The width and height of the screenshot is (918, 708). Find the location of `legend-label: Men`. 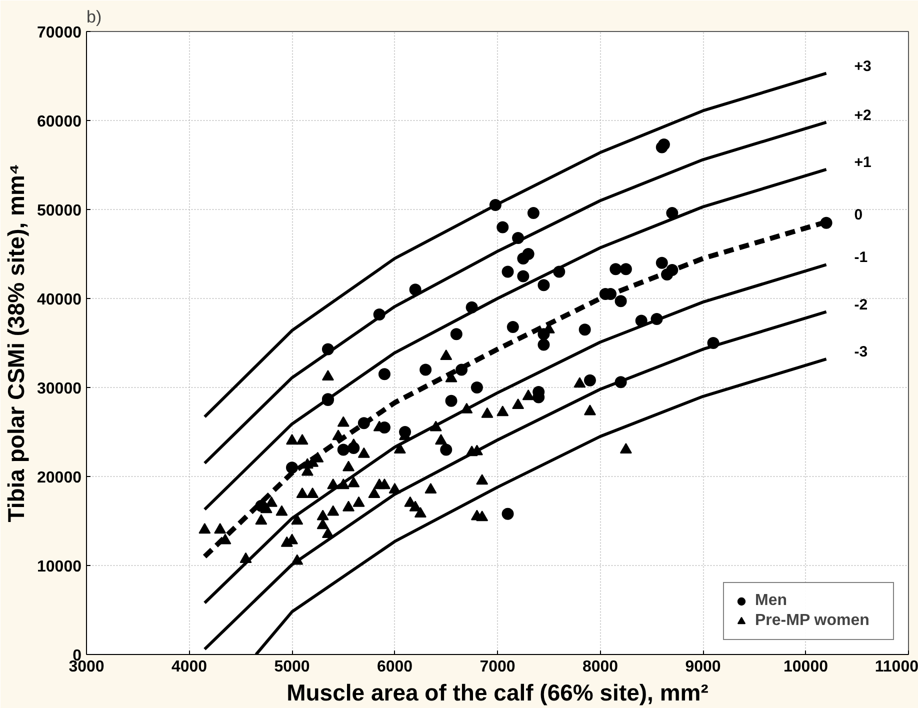

legend-label: Men is located at coordinates (771, 601).